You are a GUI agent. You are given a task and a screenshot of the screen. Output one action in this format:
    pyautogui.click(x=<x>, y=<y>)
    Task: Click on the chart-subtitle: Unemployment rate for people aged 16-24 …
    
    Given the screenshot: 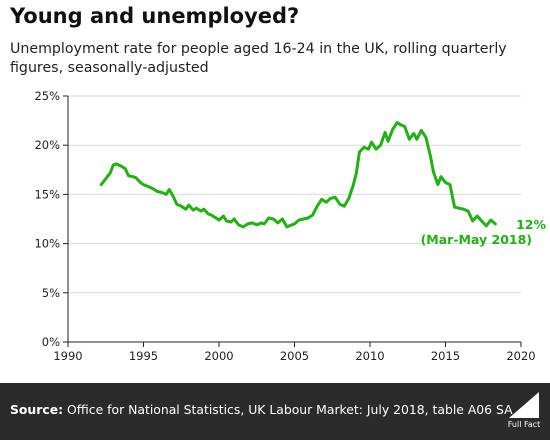 What is the action you would take?
    pyautogui.click(x=258, y=58)
    